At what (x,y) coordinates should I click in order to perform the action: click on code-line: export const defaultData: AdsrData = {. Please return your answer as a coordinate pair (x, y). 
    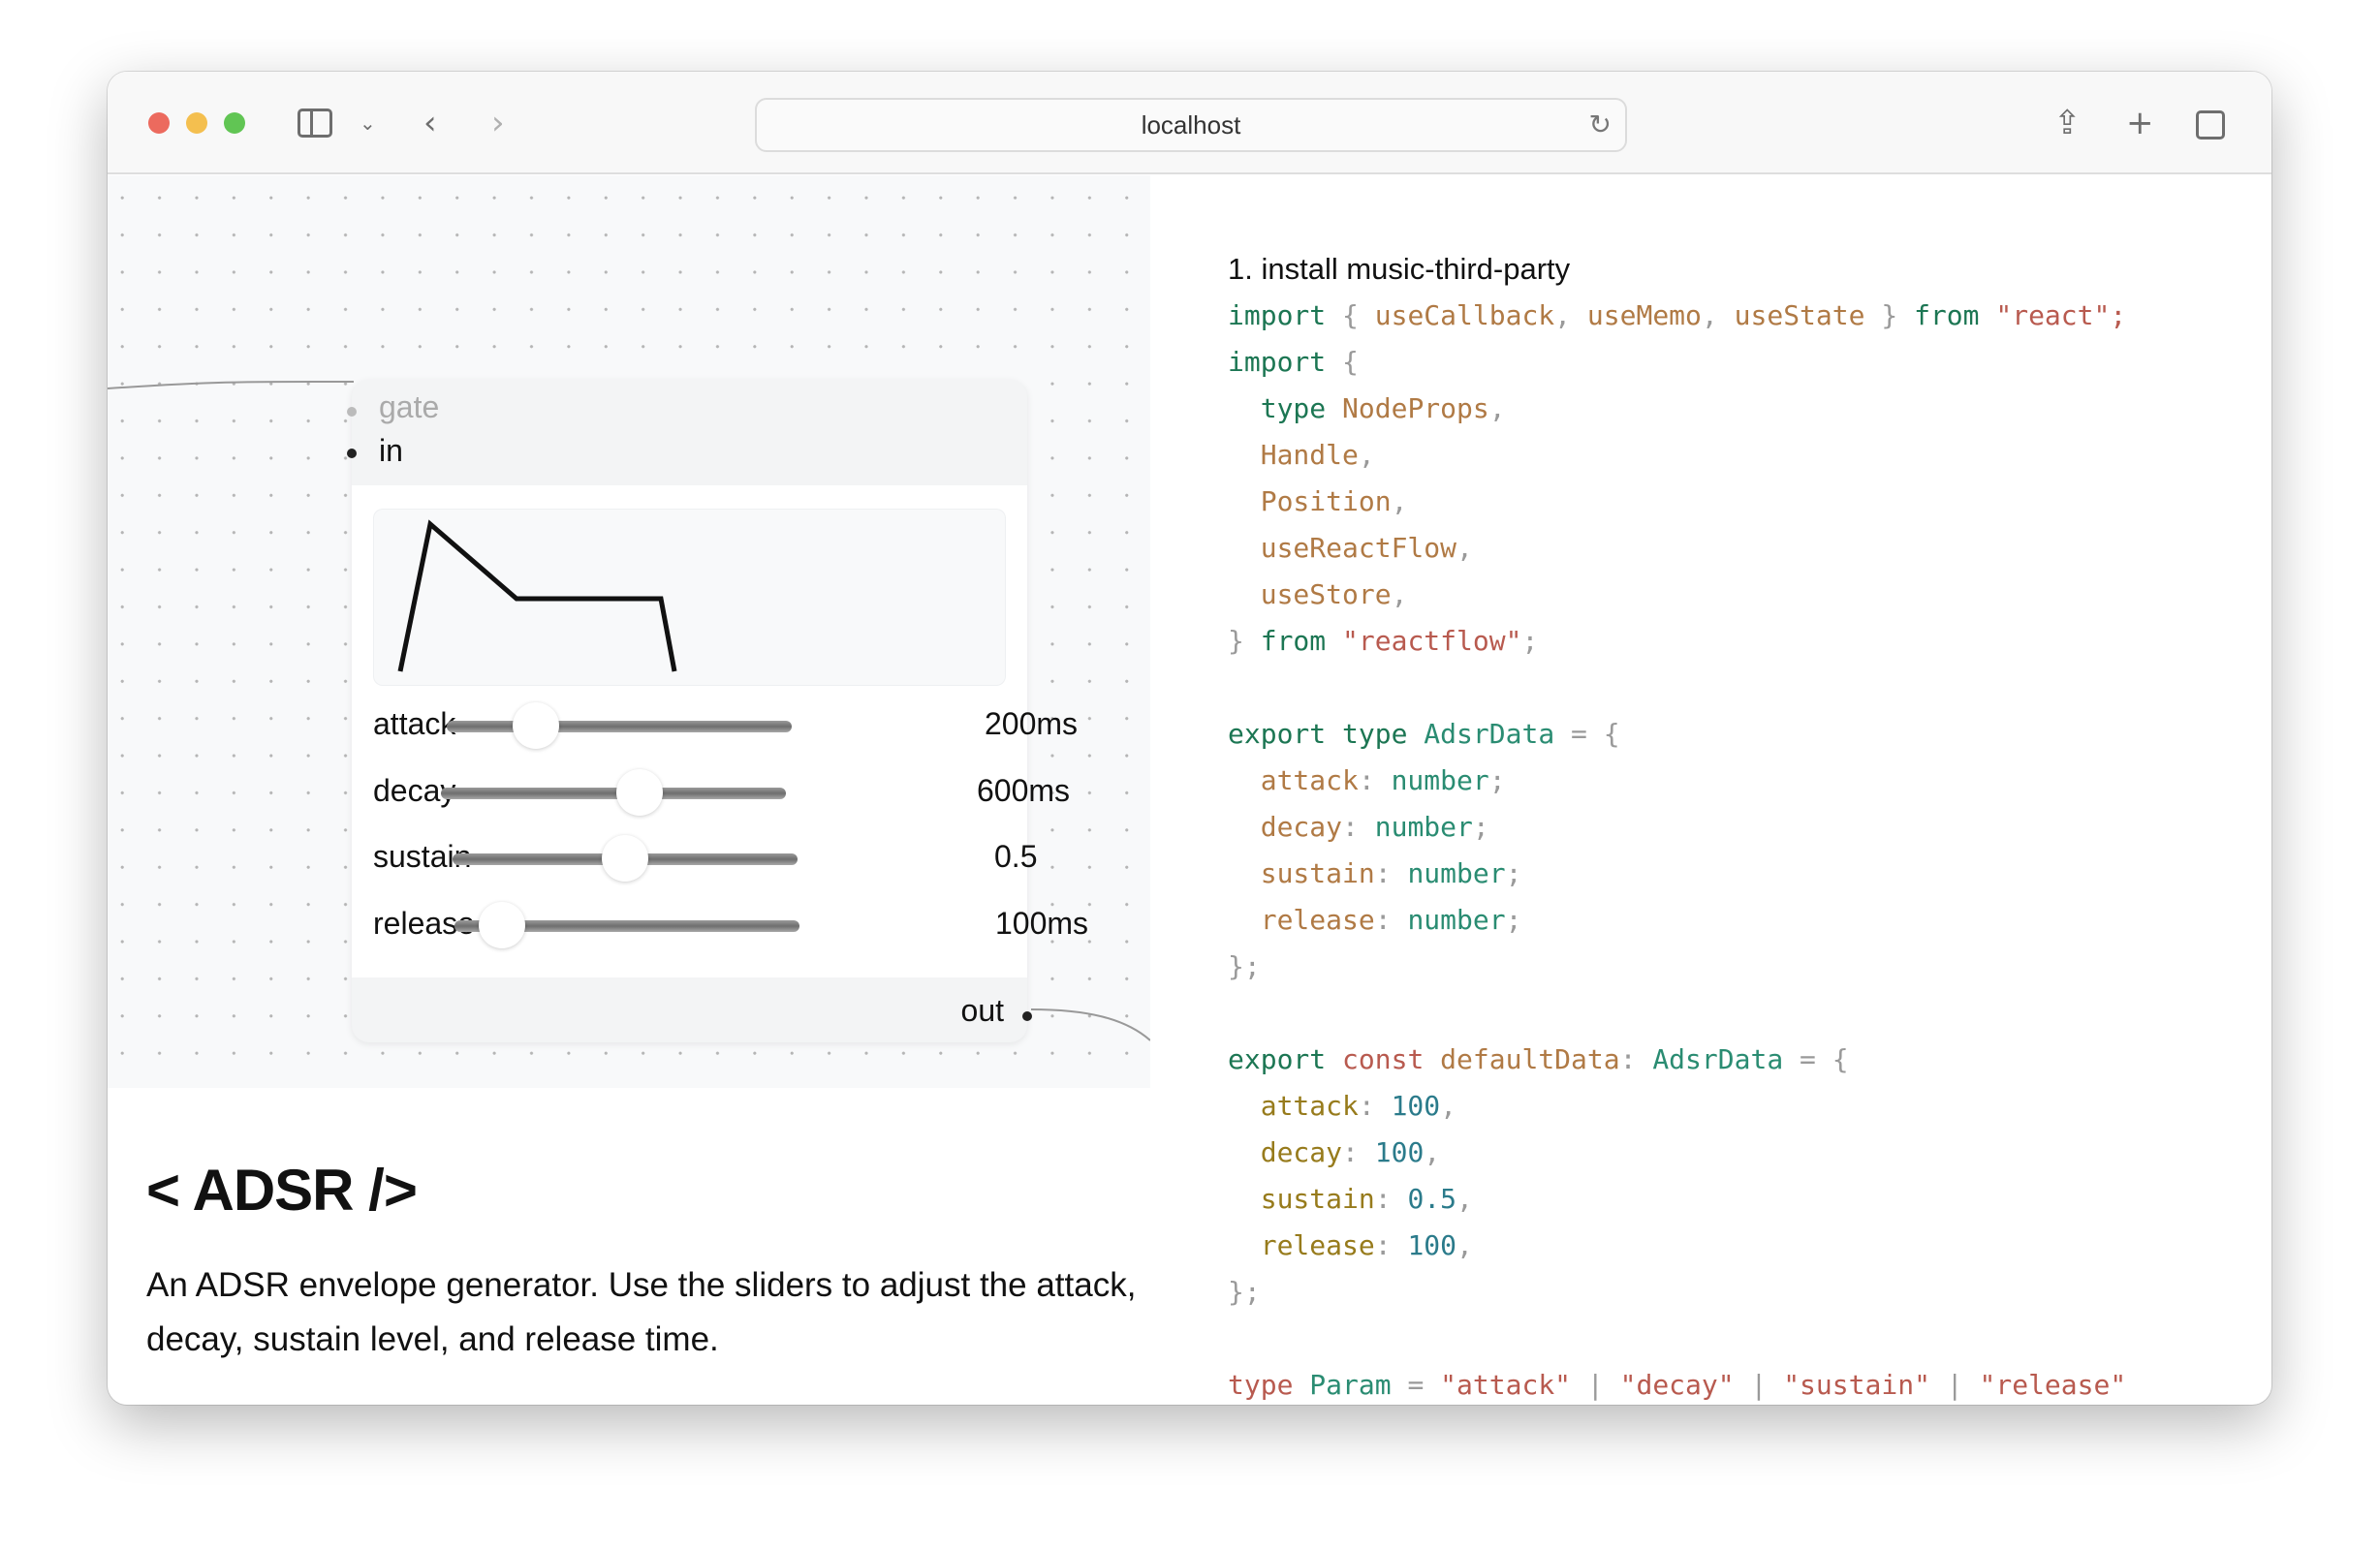
    Looking at the image, I should click on (1712, 1060).